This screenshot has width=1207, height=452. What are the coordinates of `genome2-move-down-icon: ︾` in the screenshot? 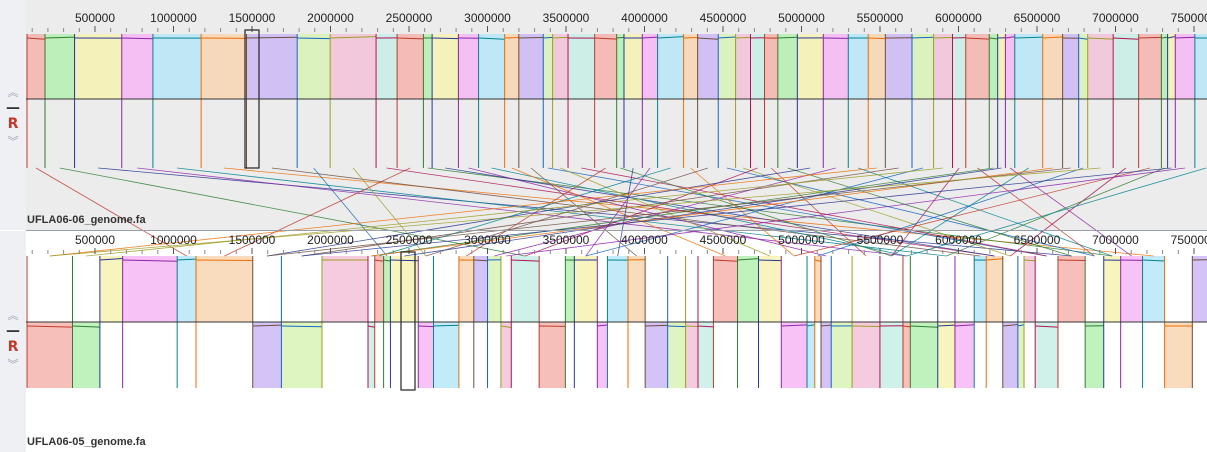 It's located at (13, 364).